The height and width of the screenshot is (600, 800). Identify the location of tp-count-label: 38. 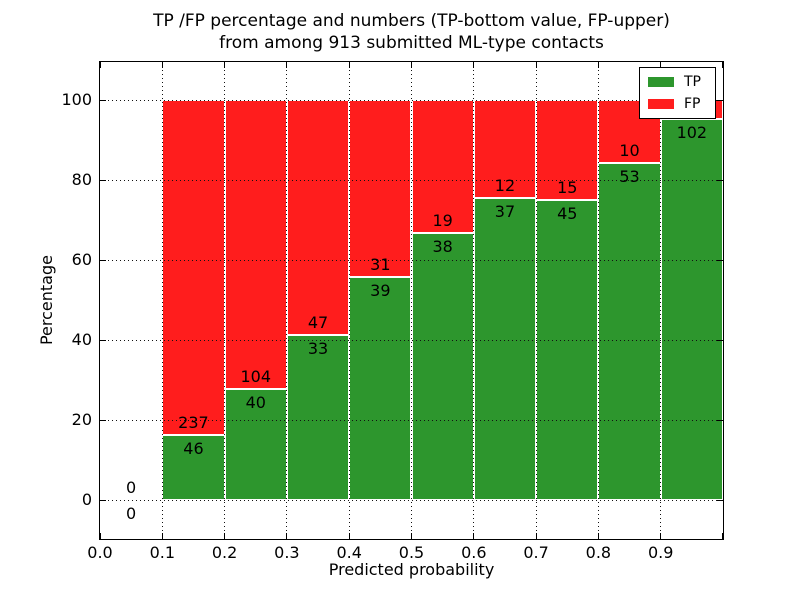
(442, 247).